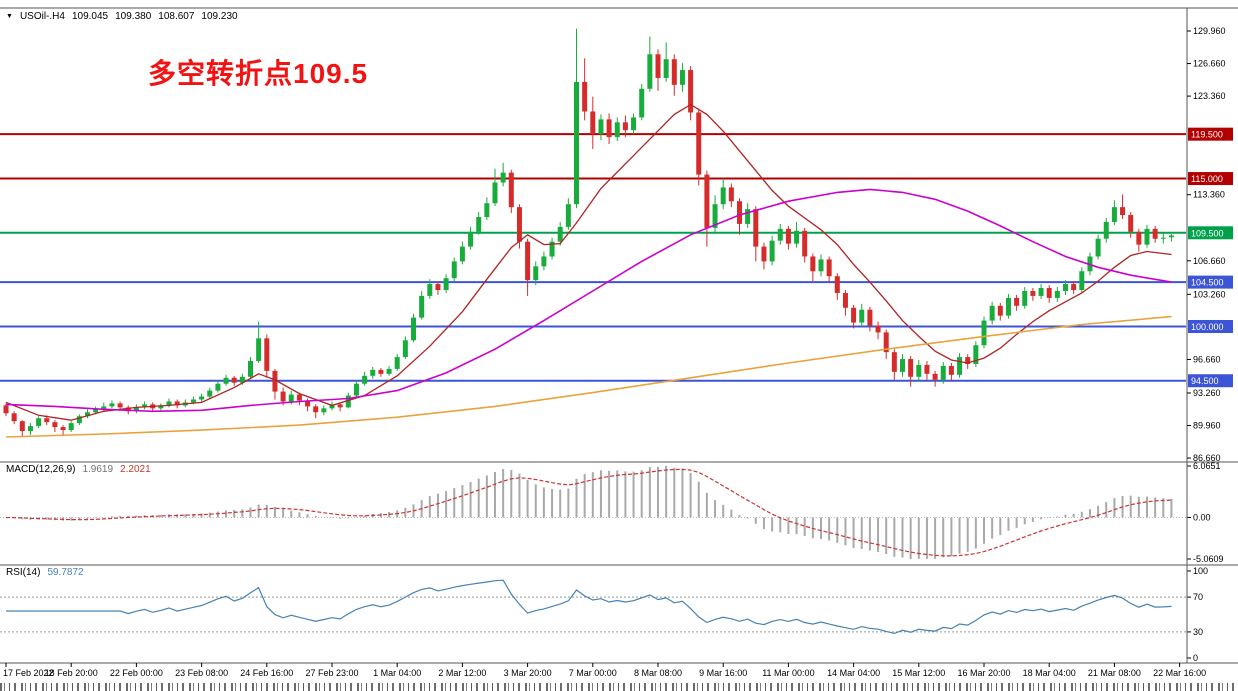 Image resolution: width=1238 pixels, height=691 pixels. Describe the element at coordinates (9, 16) in the screenshot. I see `dropdown-arrow-icon: ▼` at that location.